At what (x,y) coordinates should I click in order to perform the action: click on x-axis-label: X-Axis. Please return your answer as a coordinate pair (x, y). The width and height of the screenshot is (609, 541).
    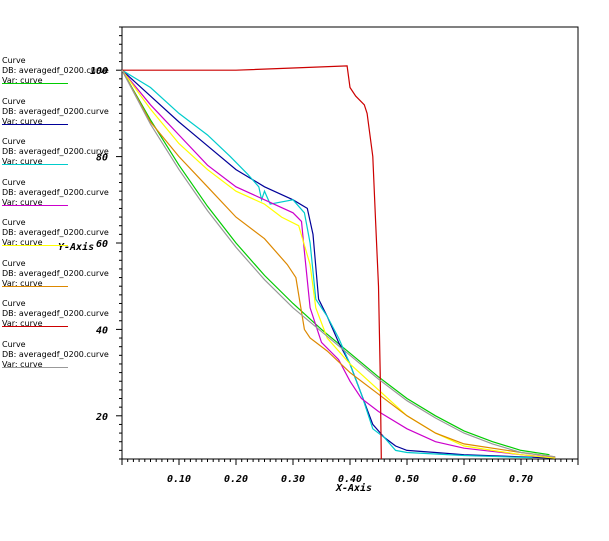
    Looking at the image, I should click on (353, 488).